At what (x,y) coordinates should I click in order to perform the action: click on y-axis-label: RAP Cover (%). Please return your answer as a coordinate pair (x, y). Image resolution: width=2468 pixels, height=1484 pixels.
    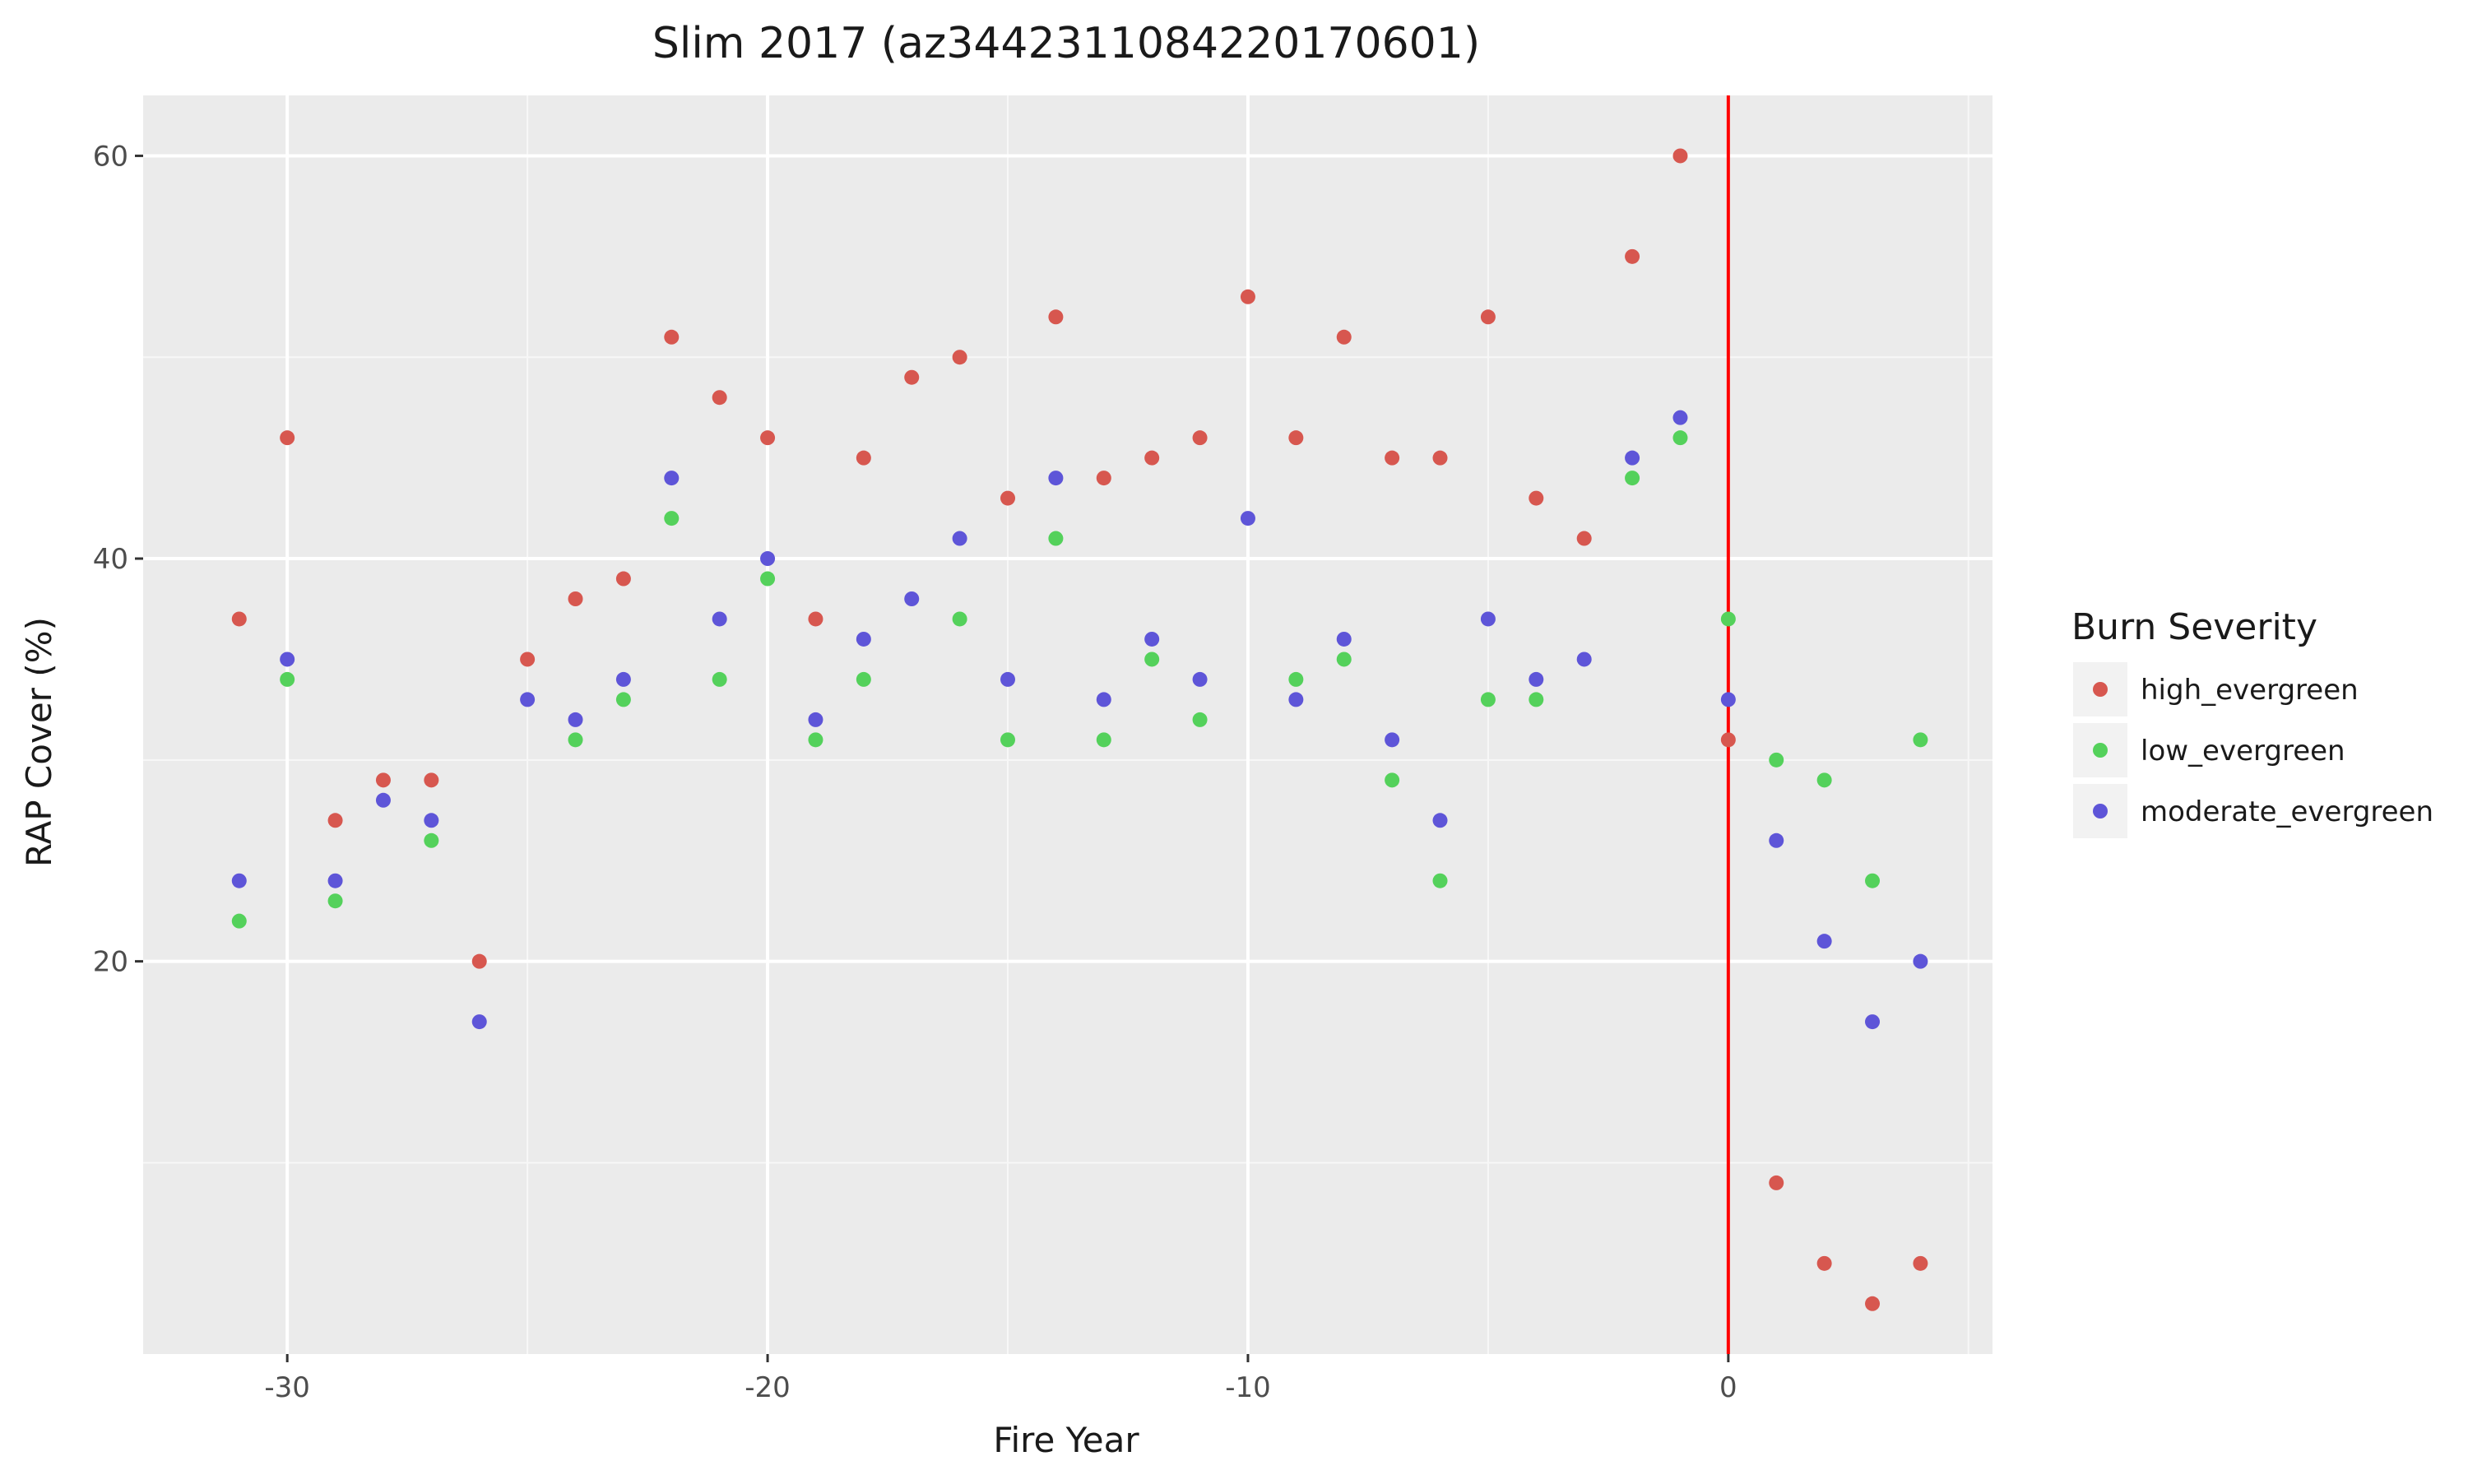
    Looking at the image, I should click on (39, 742).